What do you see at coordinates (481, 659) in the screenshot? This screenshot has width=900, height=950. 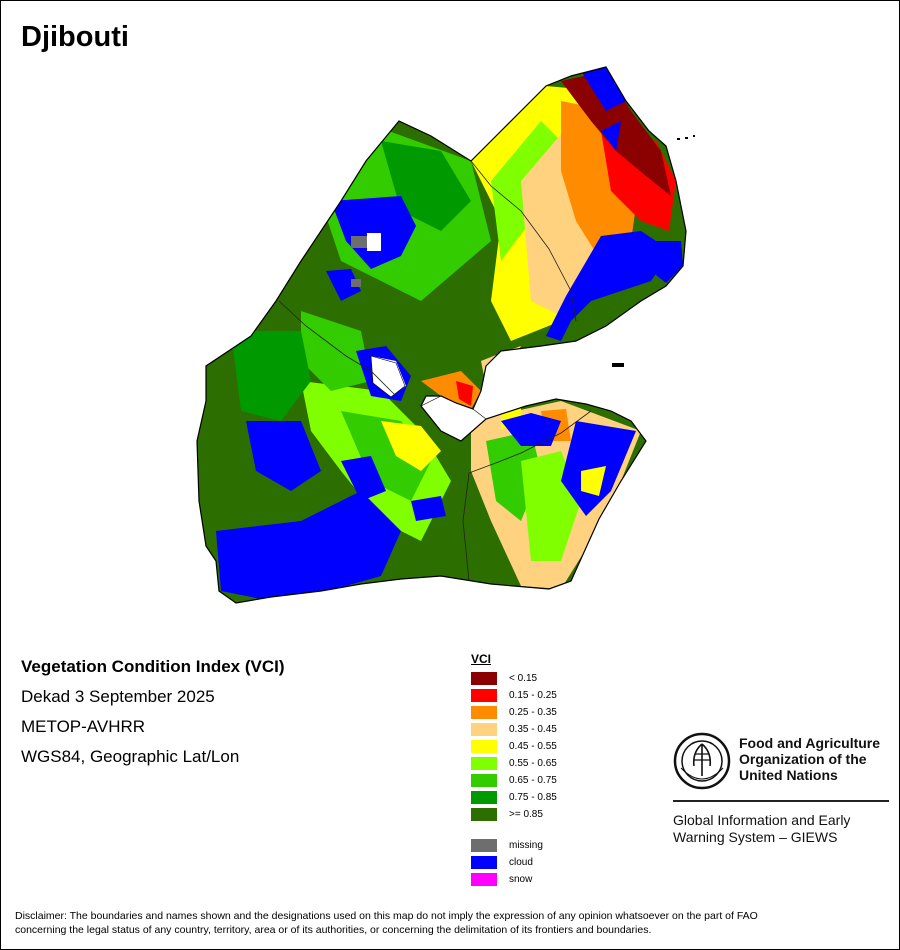 I see `legend-heading: VCI` at bounding box center [481, 659].